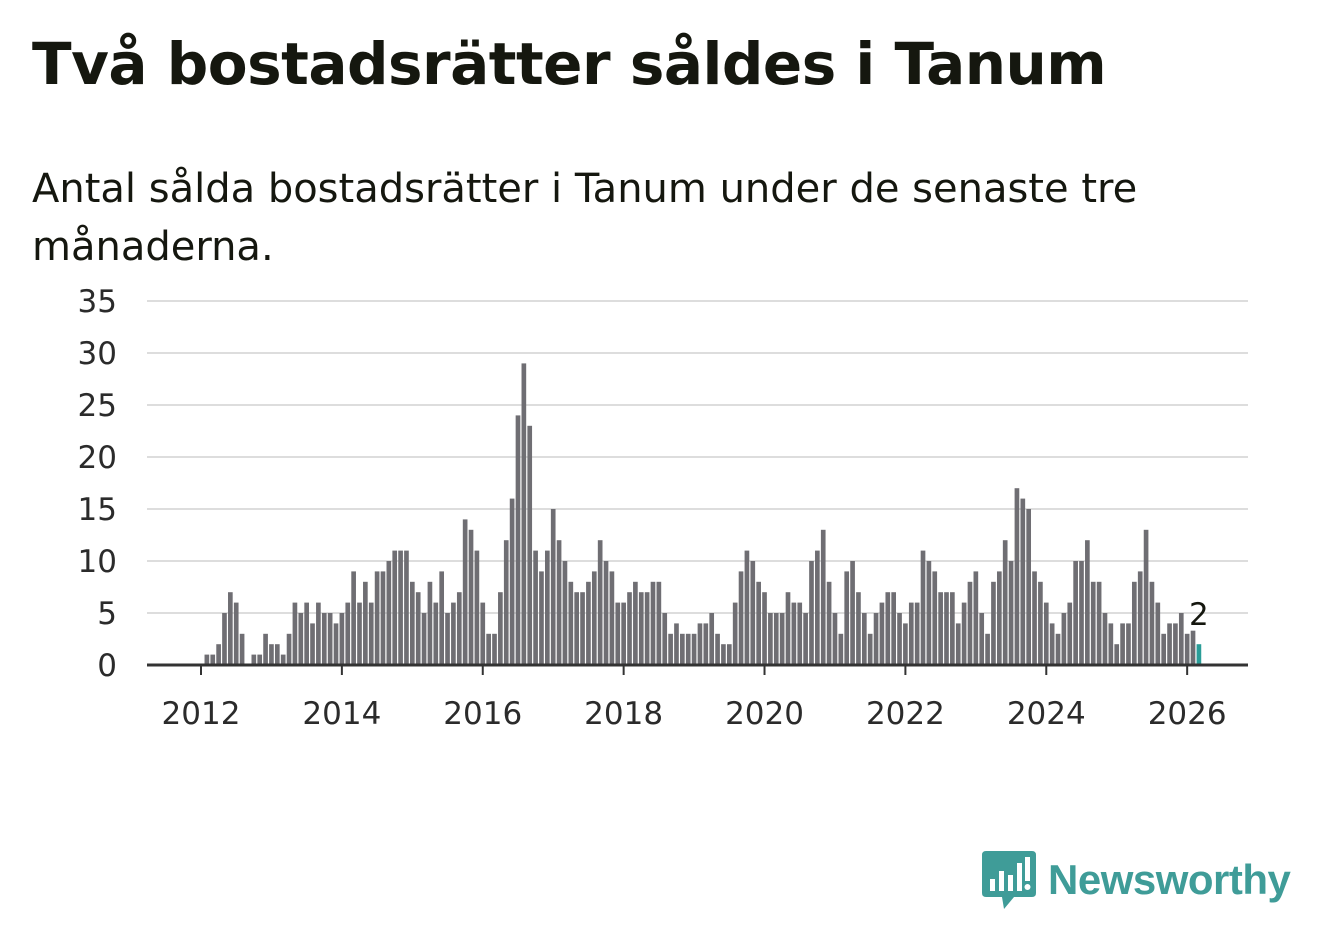  I want to click on latest-value-label: 2, so click(1199, 615).